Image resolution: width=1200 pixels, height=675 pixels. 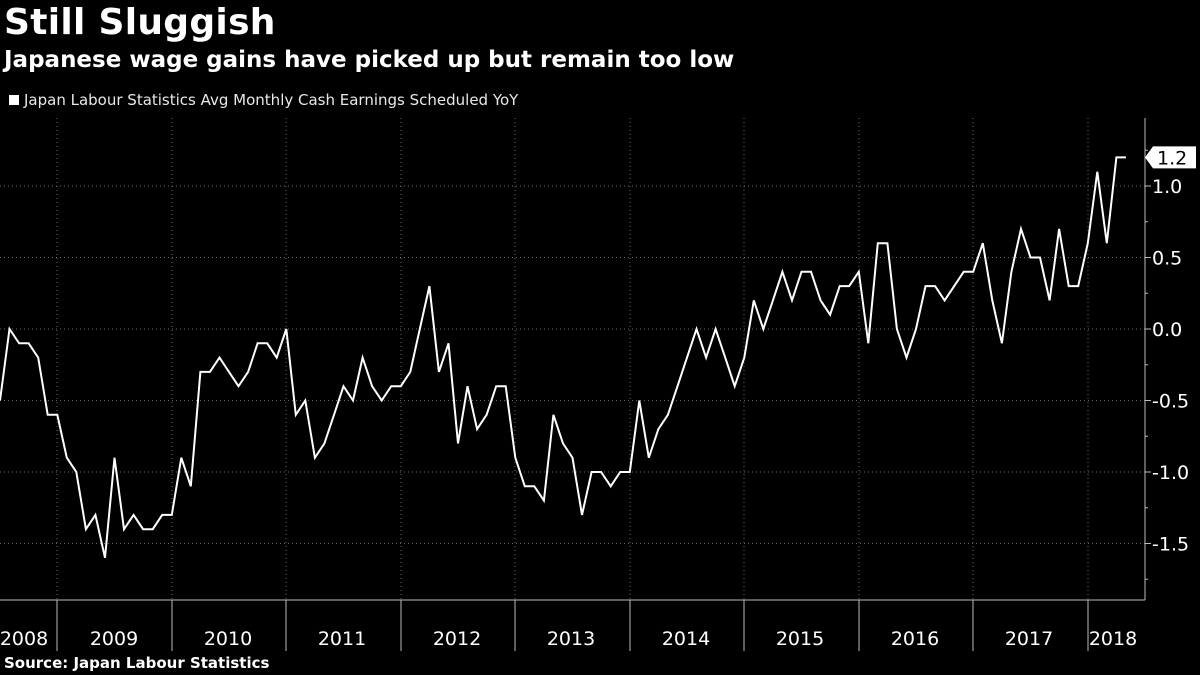 I want to click on x-tick-label: 2009, so click(x=114, y=639).